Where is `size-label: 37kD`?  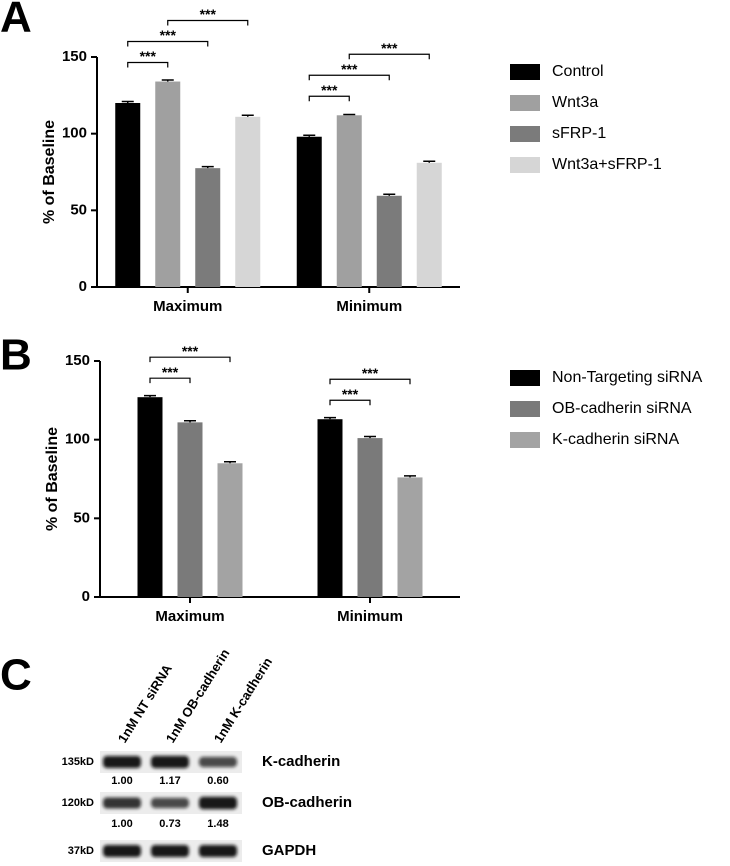
size-label: 37kD is located at coordinates (81, 851).